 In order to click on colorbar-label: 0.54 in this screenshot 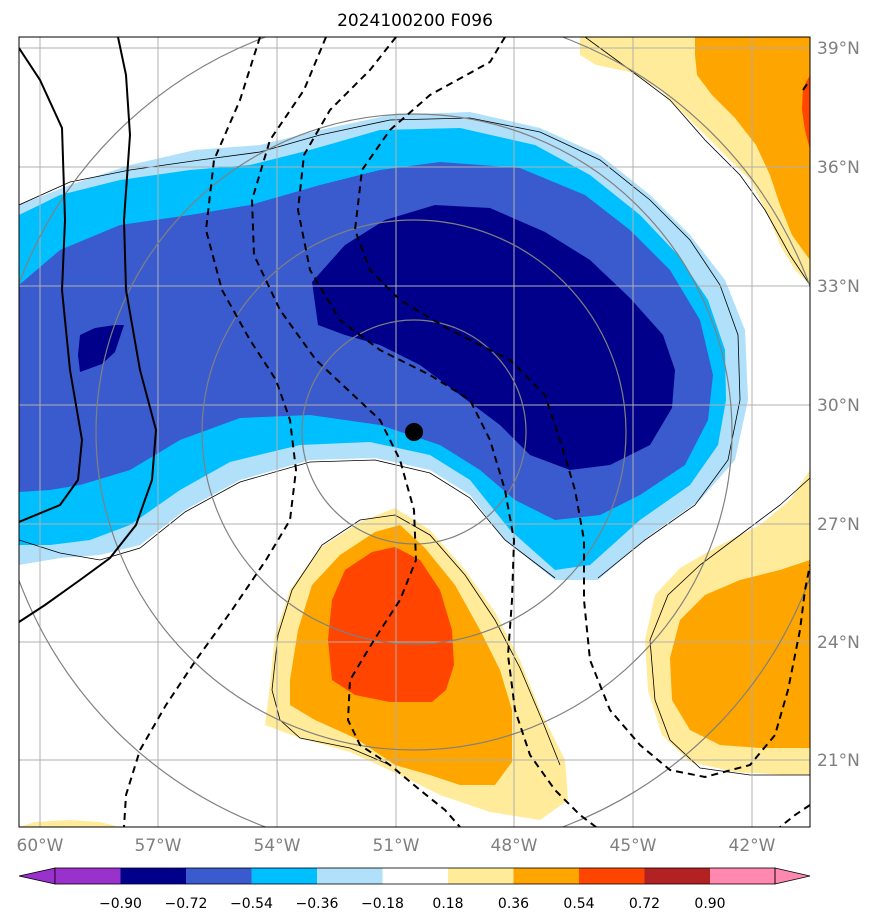, I will do `click(578, 904)`.